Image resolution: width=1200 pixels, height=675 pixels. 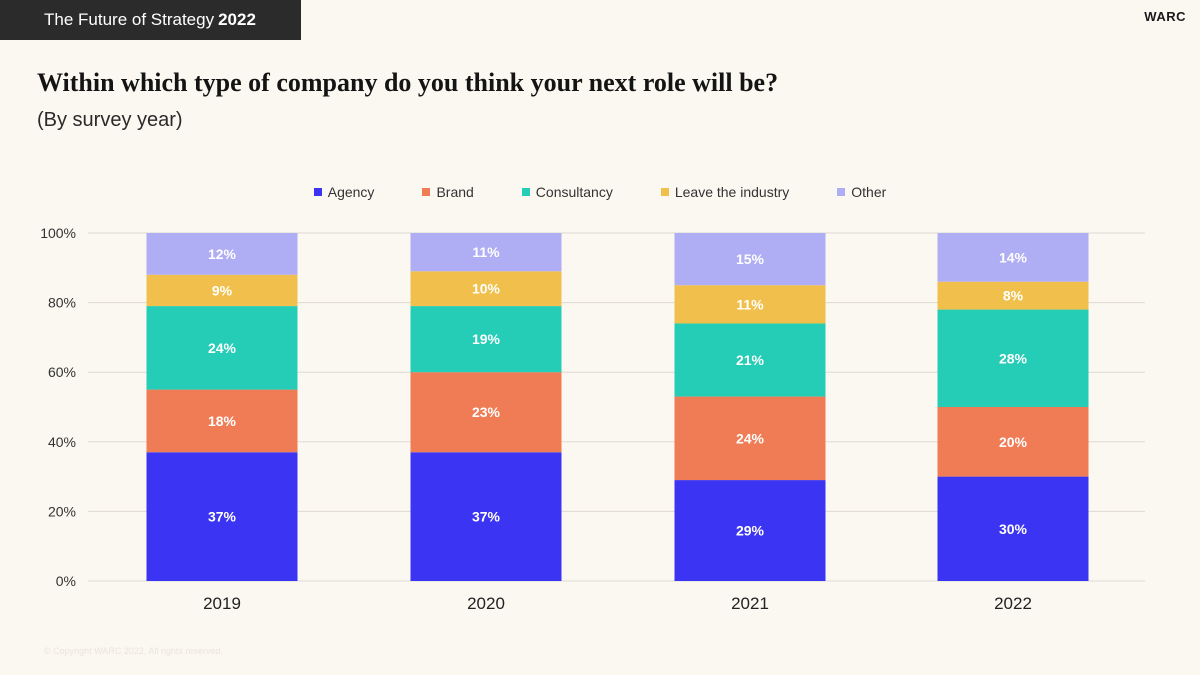 I want to click on report-year: 2022, so click(x=237, y=19).